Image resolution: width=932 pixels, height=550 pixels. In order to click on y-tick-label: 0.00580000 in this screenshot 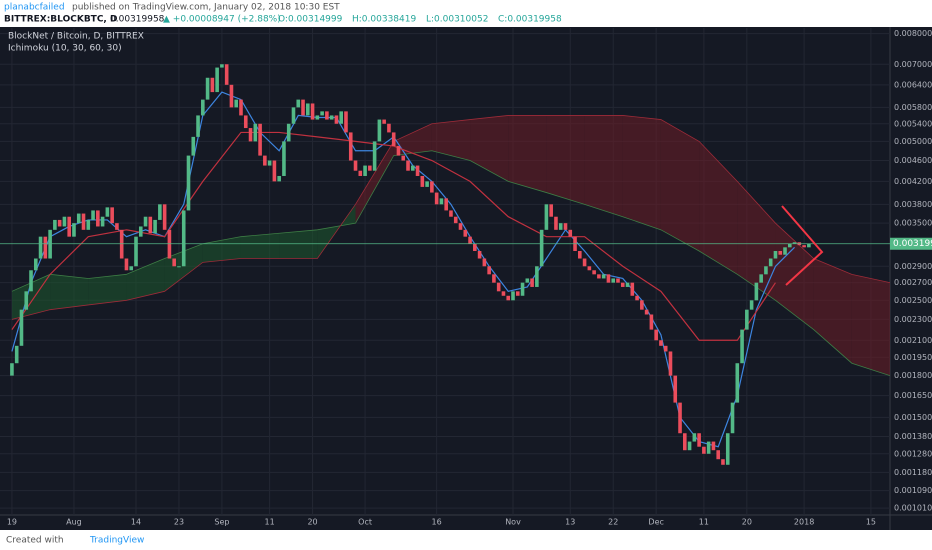, I will do `click(913, 107)`.